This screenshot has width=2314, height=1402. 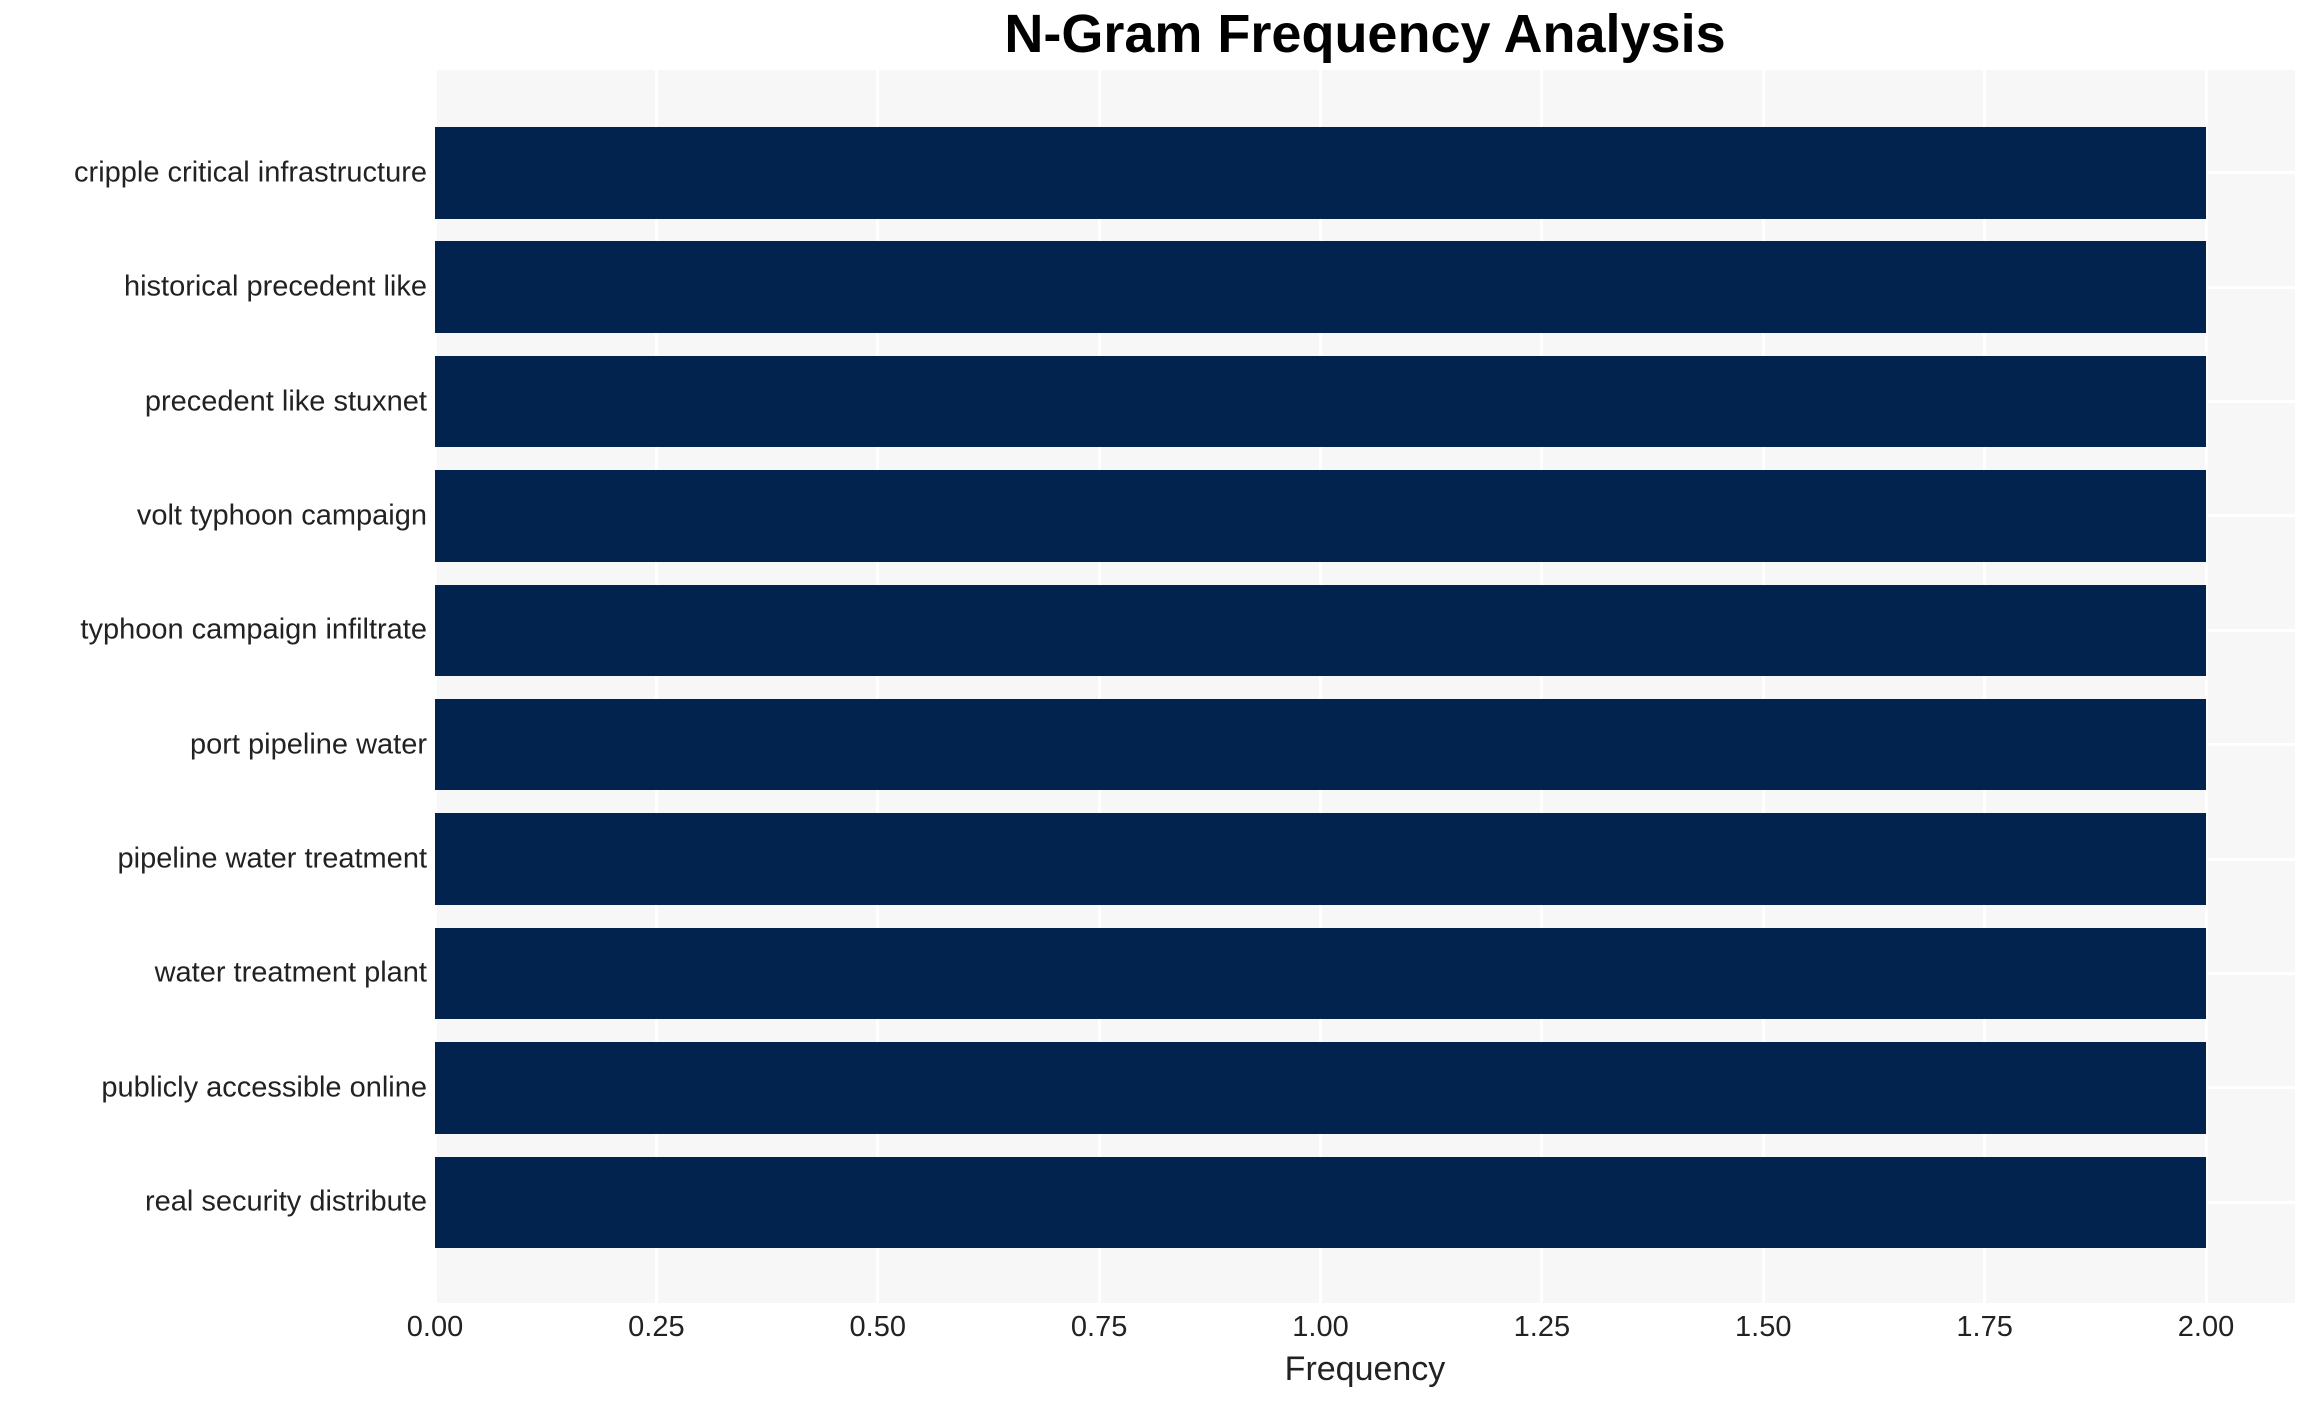 I want to click on x-tick-label: 1.00, so click(x=1320, y=1327).